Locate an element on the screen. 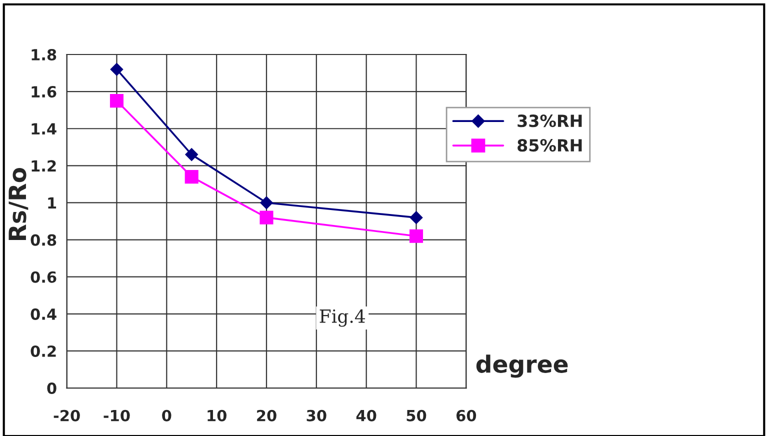 Image resolution: width=768 pixels, height=436 pixels. x-tick-label: 20 is located at coordinates (266, 416).